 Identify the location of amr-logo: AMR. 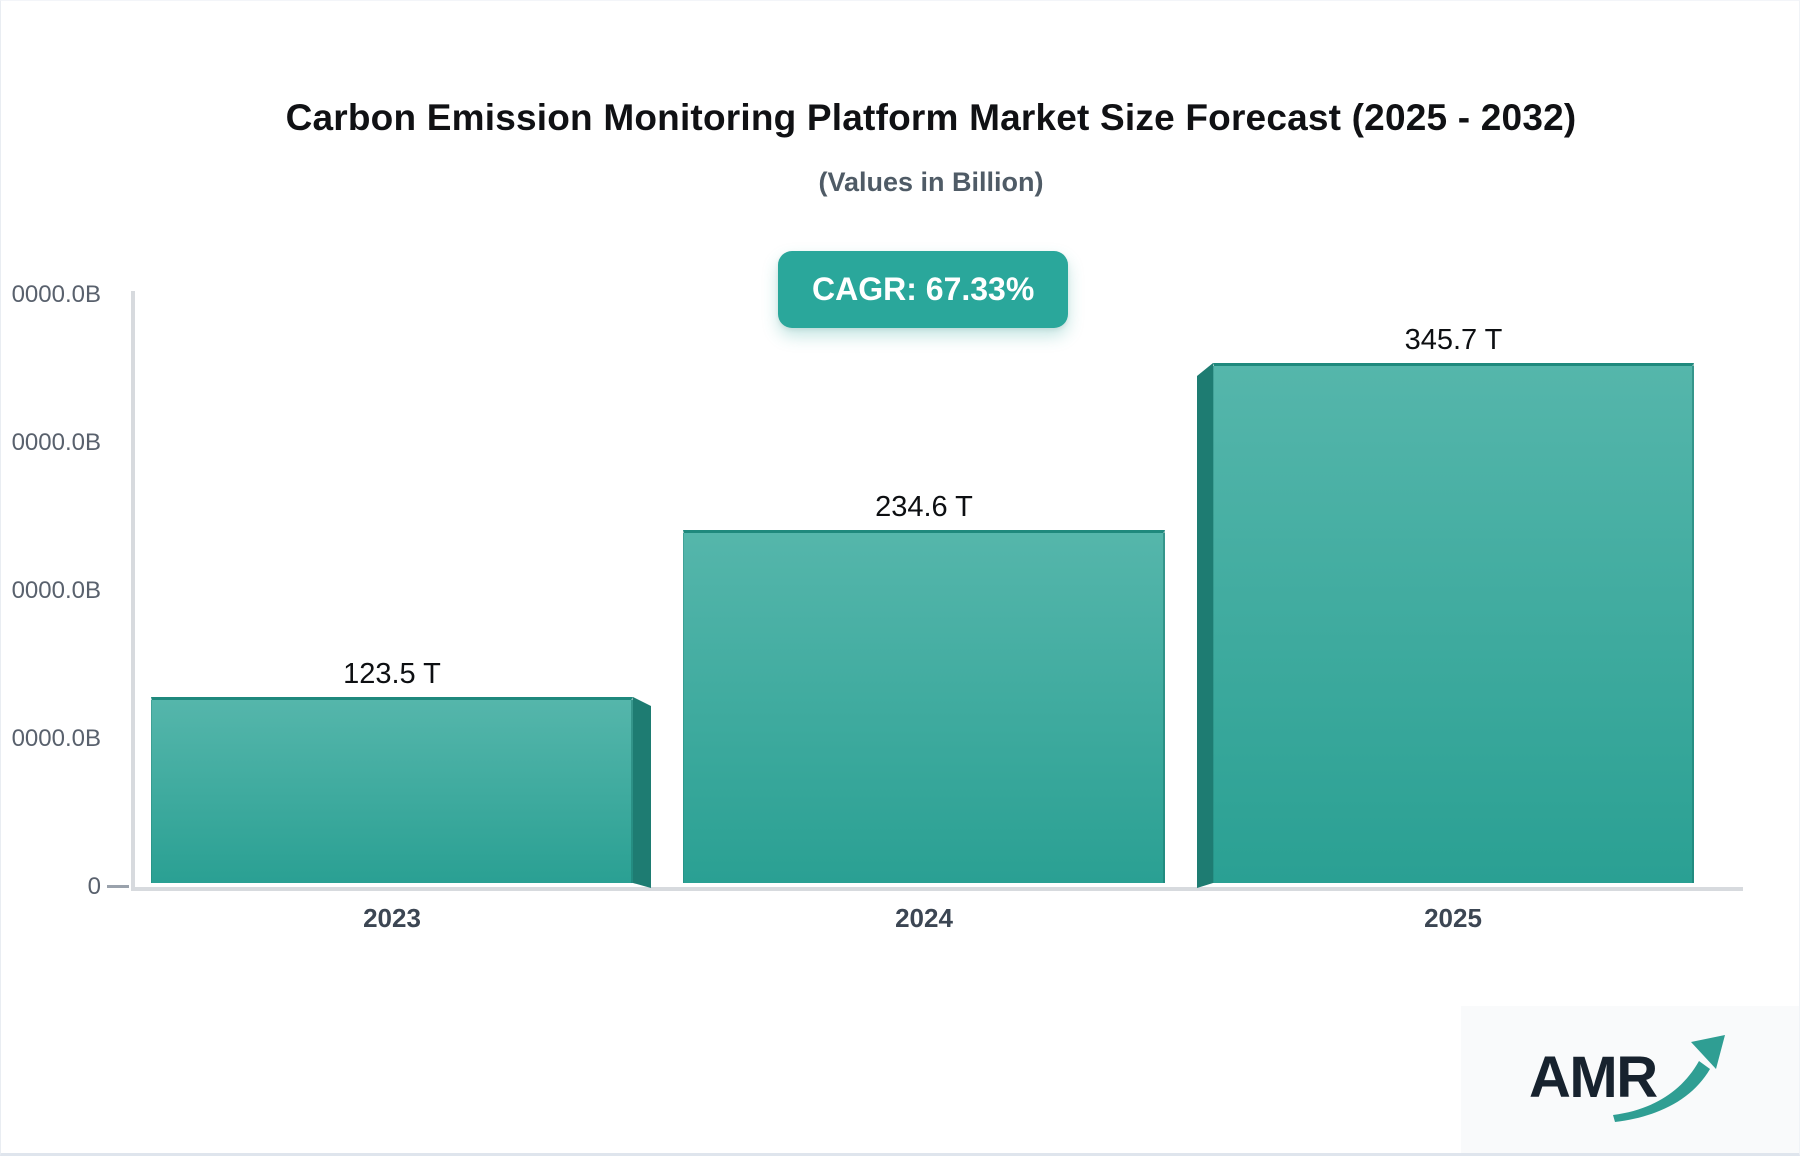
(1621, 1071).